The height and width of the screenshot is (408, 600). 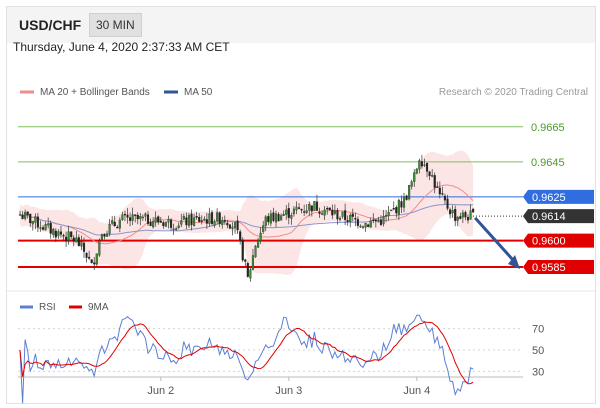 What do you see at coordinates (47, 307) in the screenshot?
I see `rsi-legend-label-1: RSI` at bounding box center [47, 307].